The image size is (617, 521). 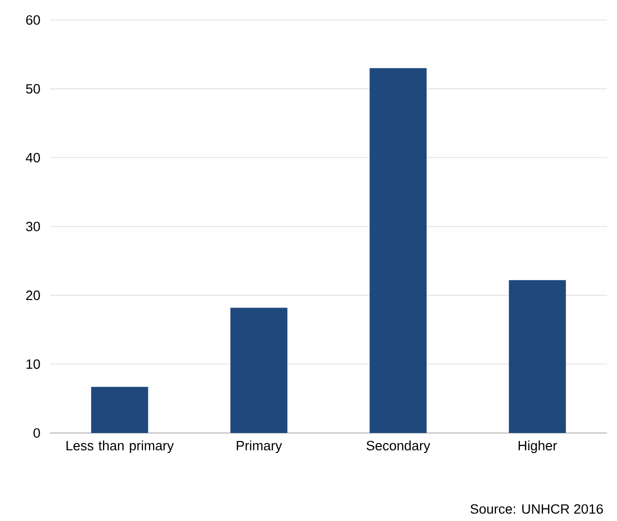 What do you see at coordinates (37, 433) in the screenshot?
I see `y-tick-label: 0` at bounding box center [37, 433].